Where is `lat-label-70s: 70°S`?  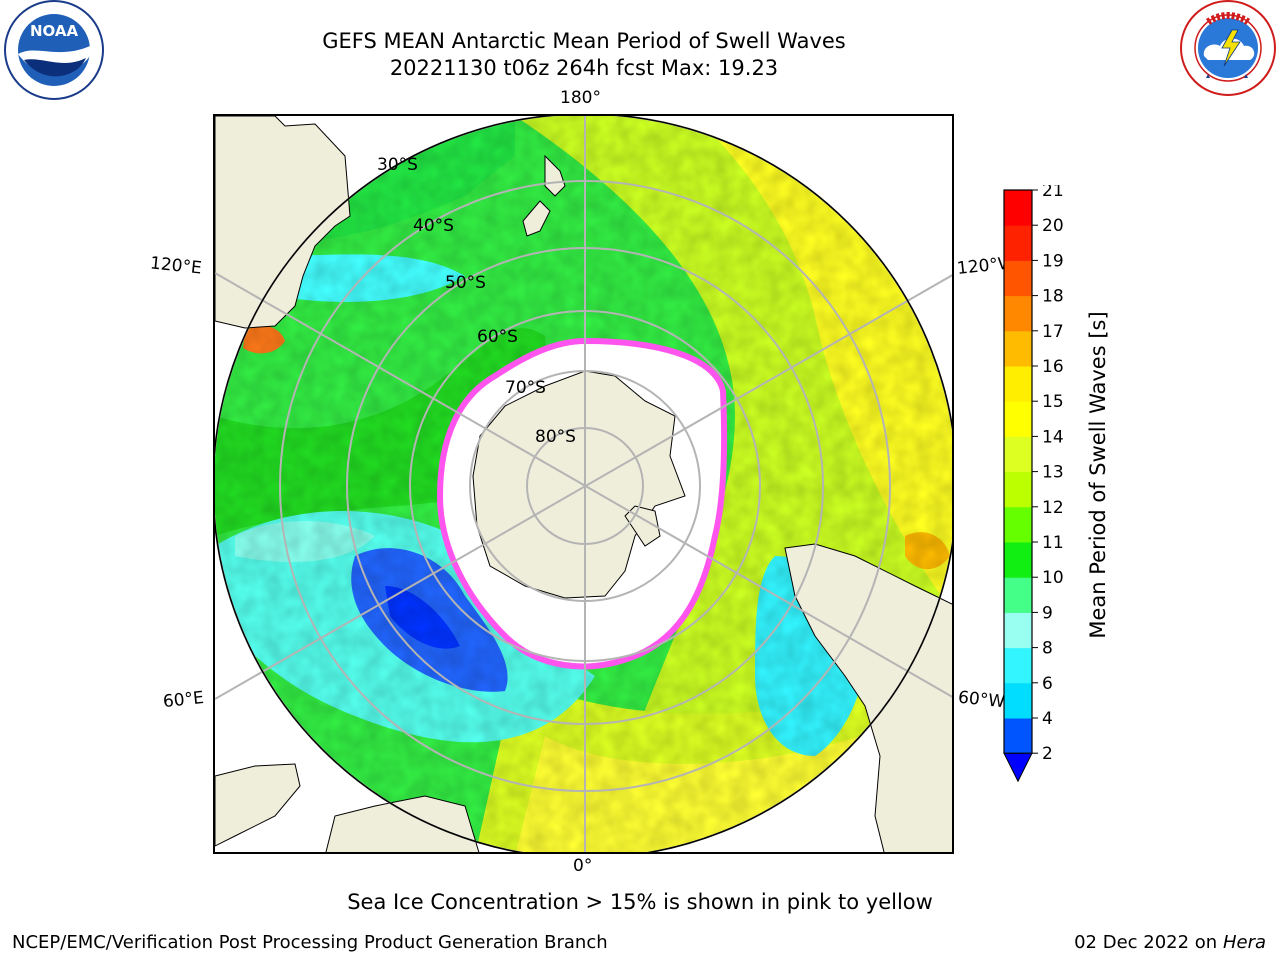
lat-label-70s: 70°S is located at coordinates (525, 388).